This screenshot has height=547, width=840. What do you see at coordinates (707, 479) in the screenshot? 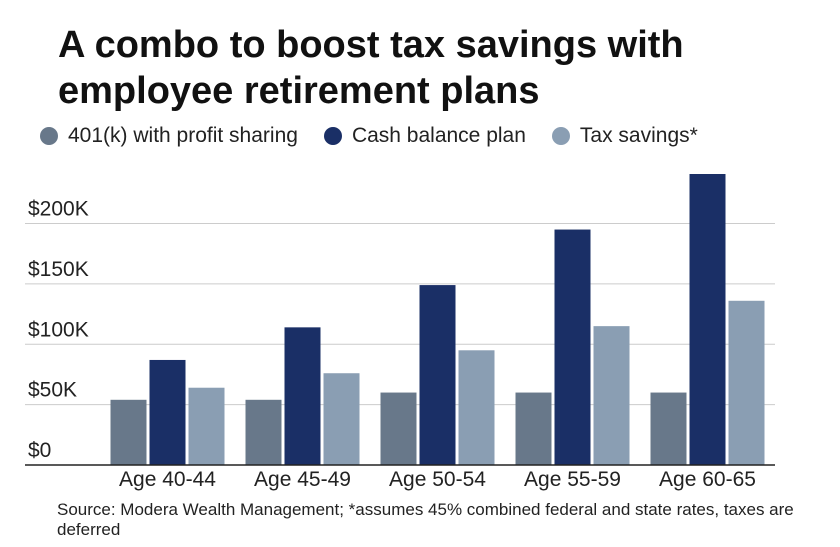
I see `x-tick-label: Age 60-65` at bounding box center [707, 479].